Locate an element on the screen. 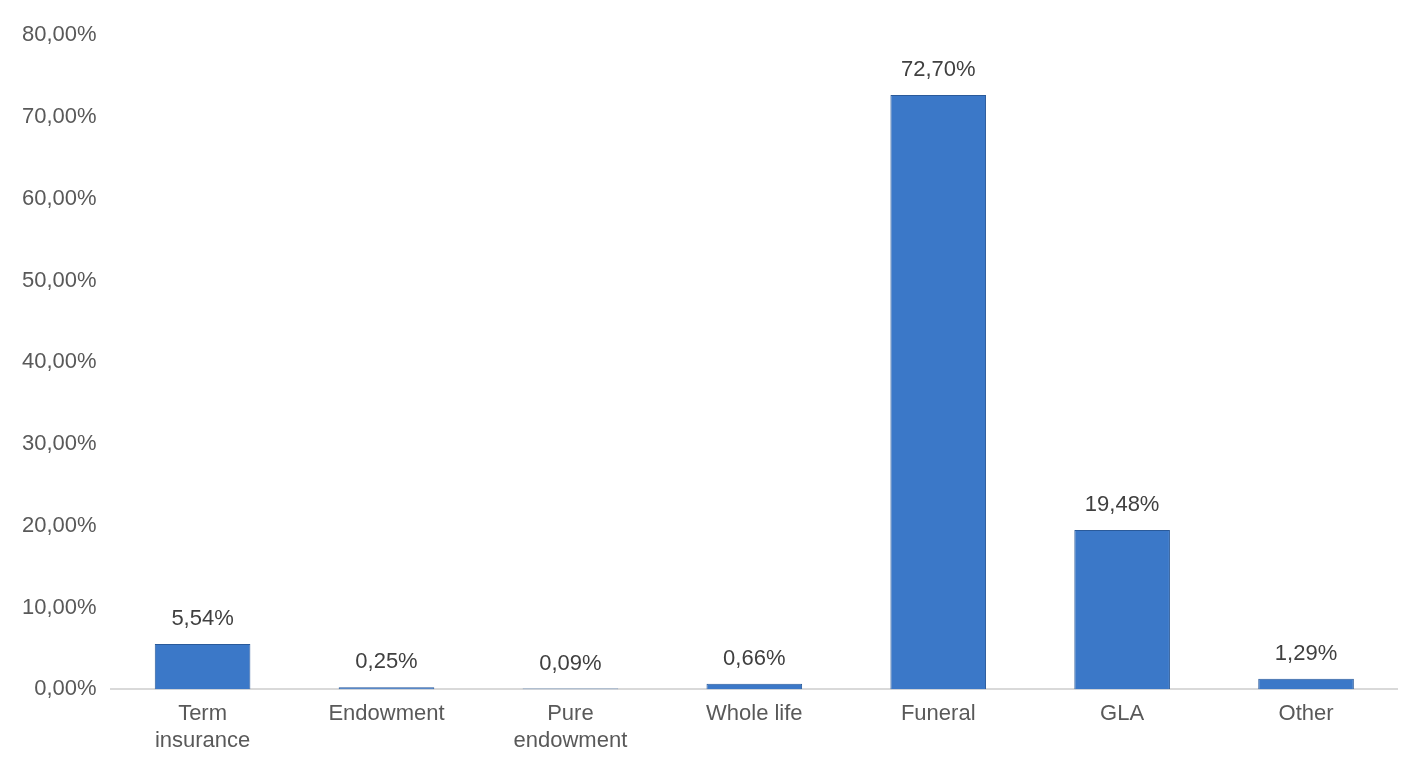 Image resolution: width=1406 pixels, height=774 pixels. y-tick-label: 50,00% is located at coordinates (59, 279).